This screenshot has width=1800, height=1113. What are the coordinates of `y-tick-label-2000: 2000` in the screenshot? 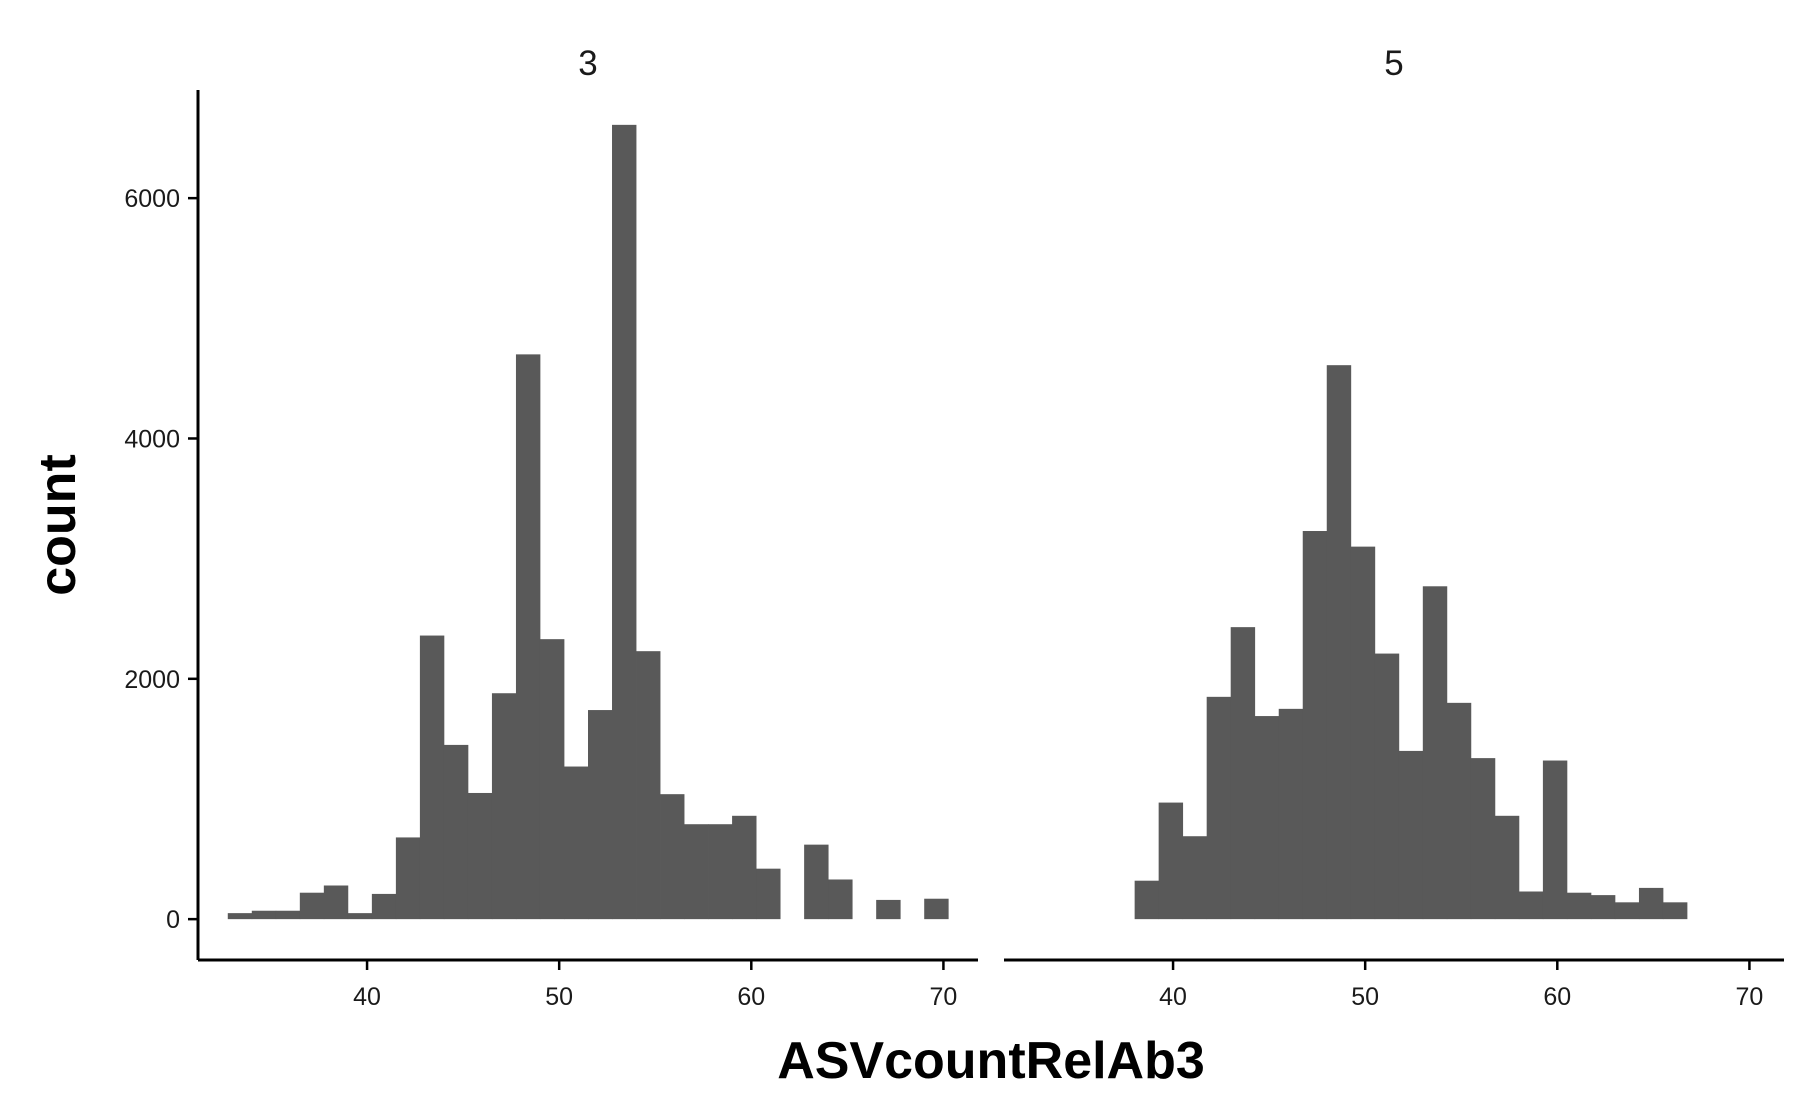 It's located at (152, 680).